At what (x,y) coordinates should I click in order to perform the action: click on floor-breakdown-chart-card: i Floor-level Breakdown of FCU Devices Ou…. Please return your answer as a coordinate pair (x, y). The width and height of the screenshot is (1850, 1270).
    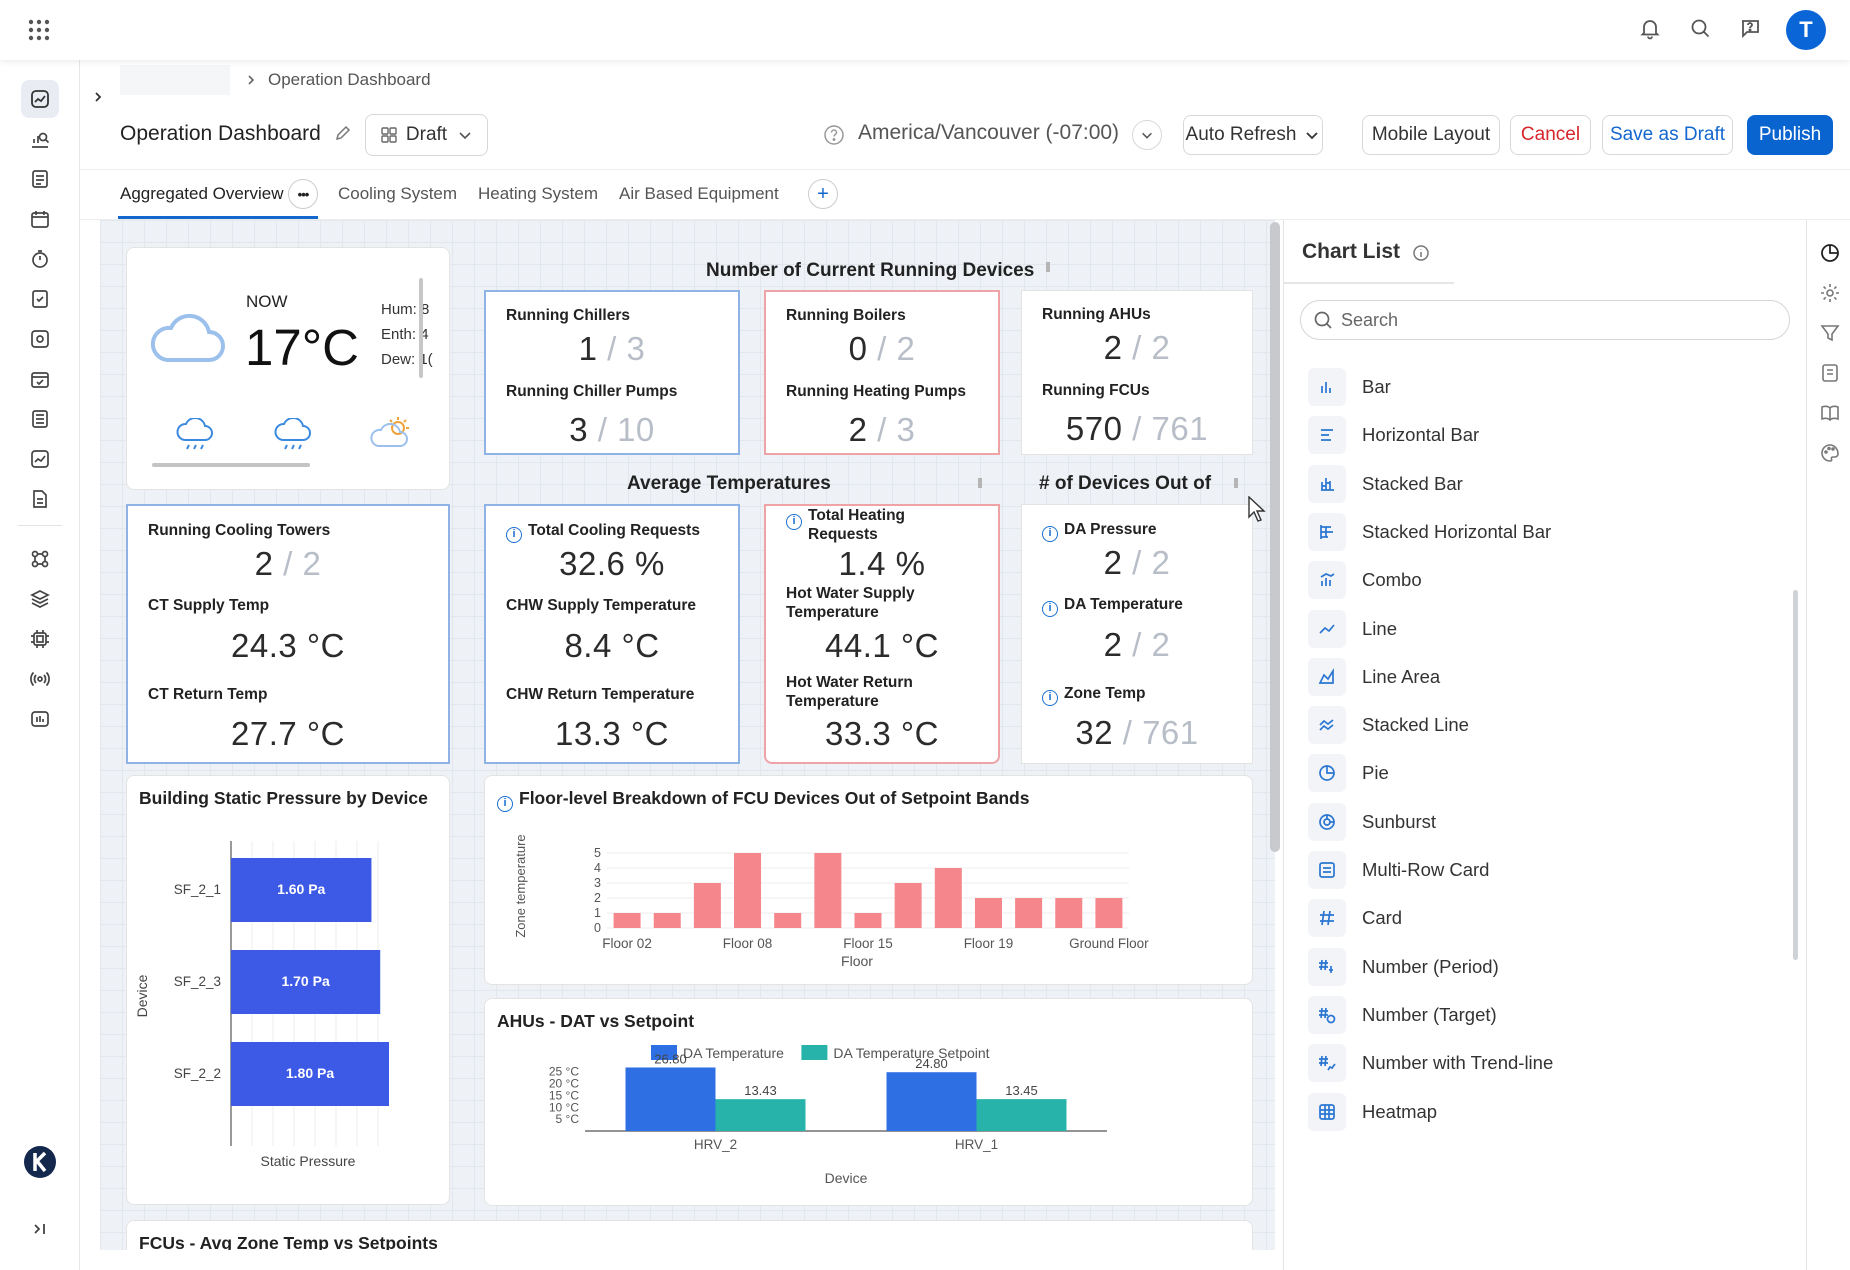
    Looking at the image, I should click on (868, 880).